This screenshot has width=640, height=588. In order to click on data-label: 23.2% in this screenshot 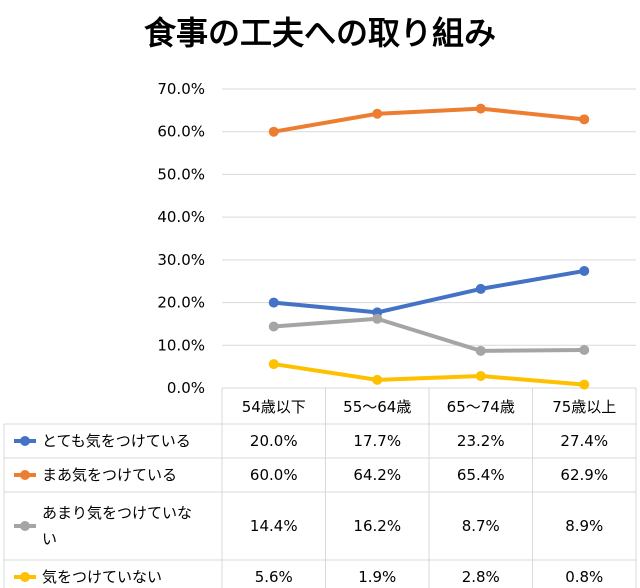, I will do `click(481, 441)`.